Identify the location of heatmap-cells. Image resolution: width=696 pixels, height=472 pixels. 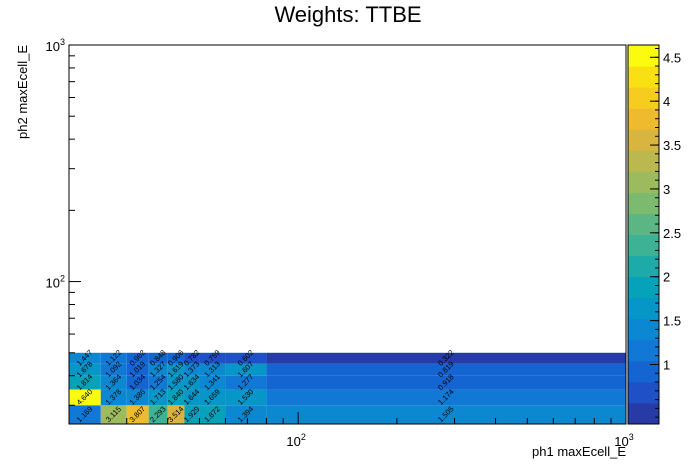
(347, 388).